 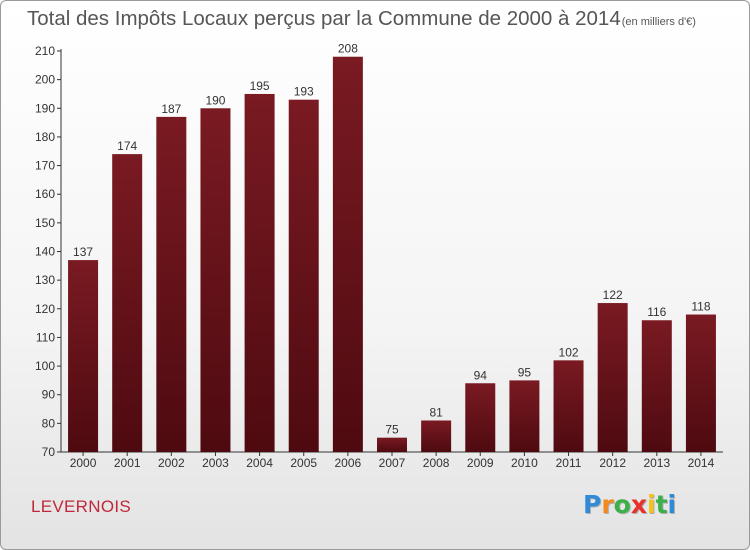 What do you see at coordinates (171, 463) in the screenshot?
I see `x-tick-label: 2002` at bounding box center [171, 463].